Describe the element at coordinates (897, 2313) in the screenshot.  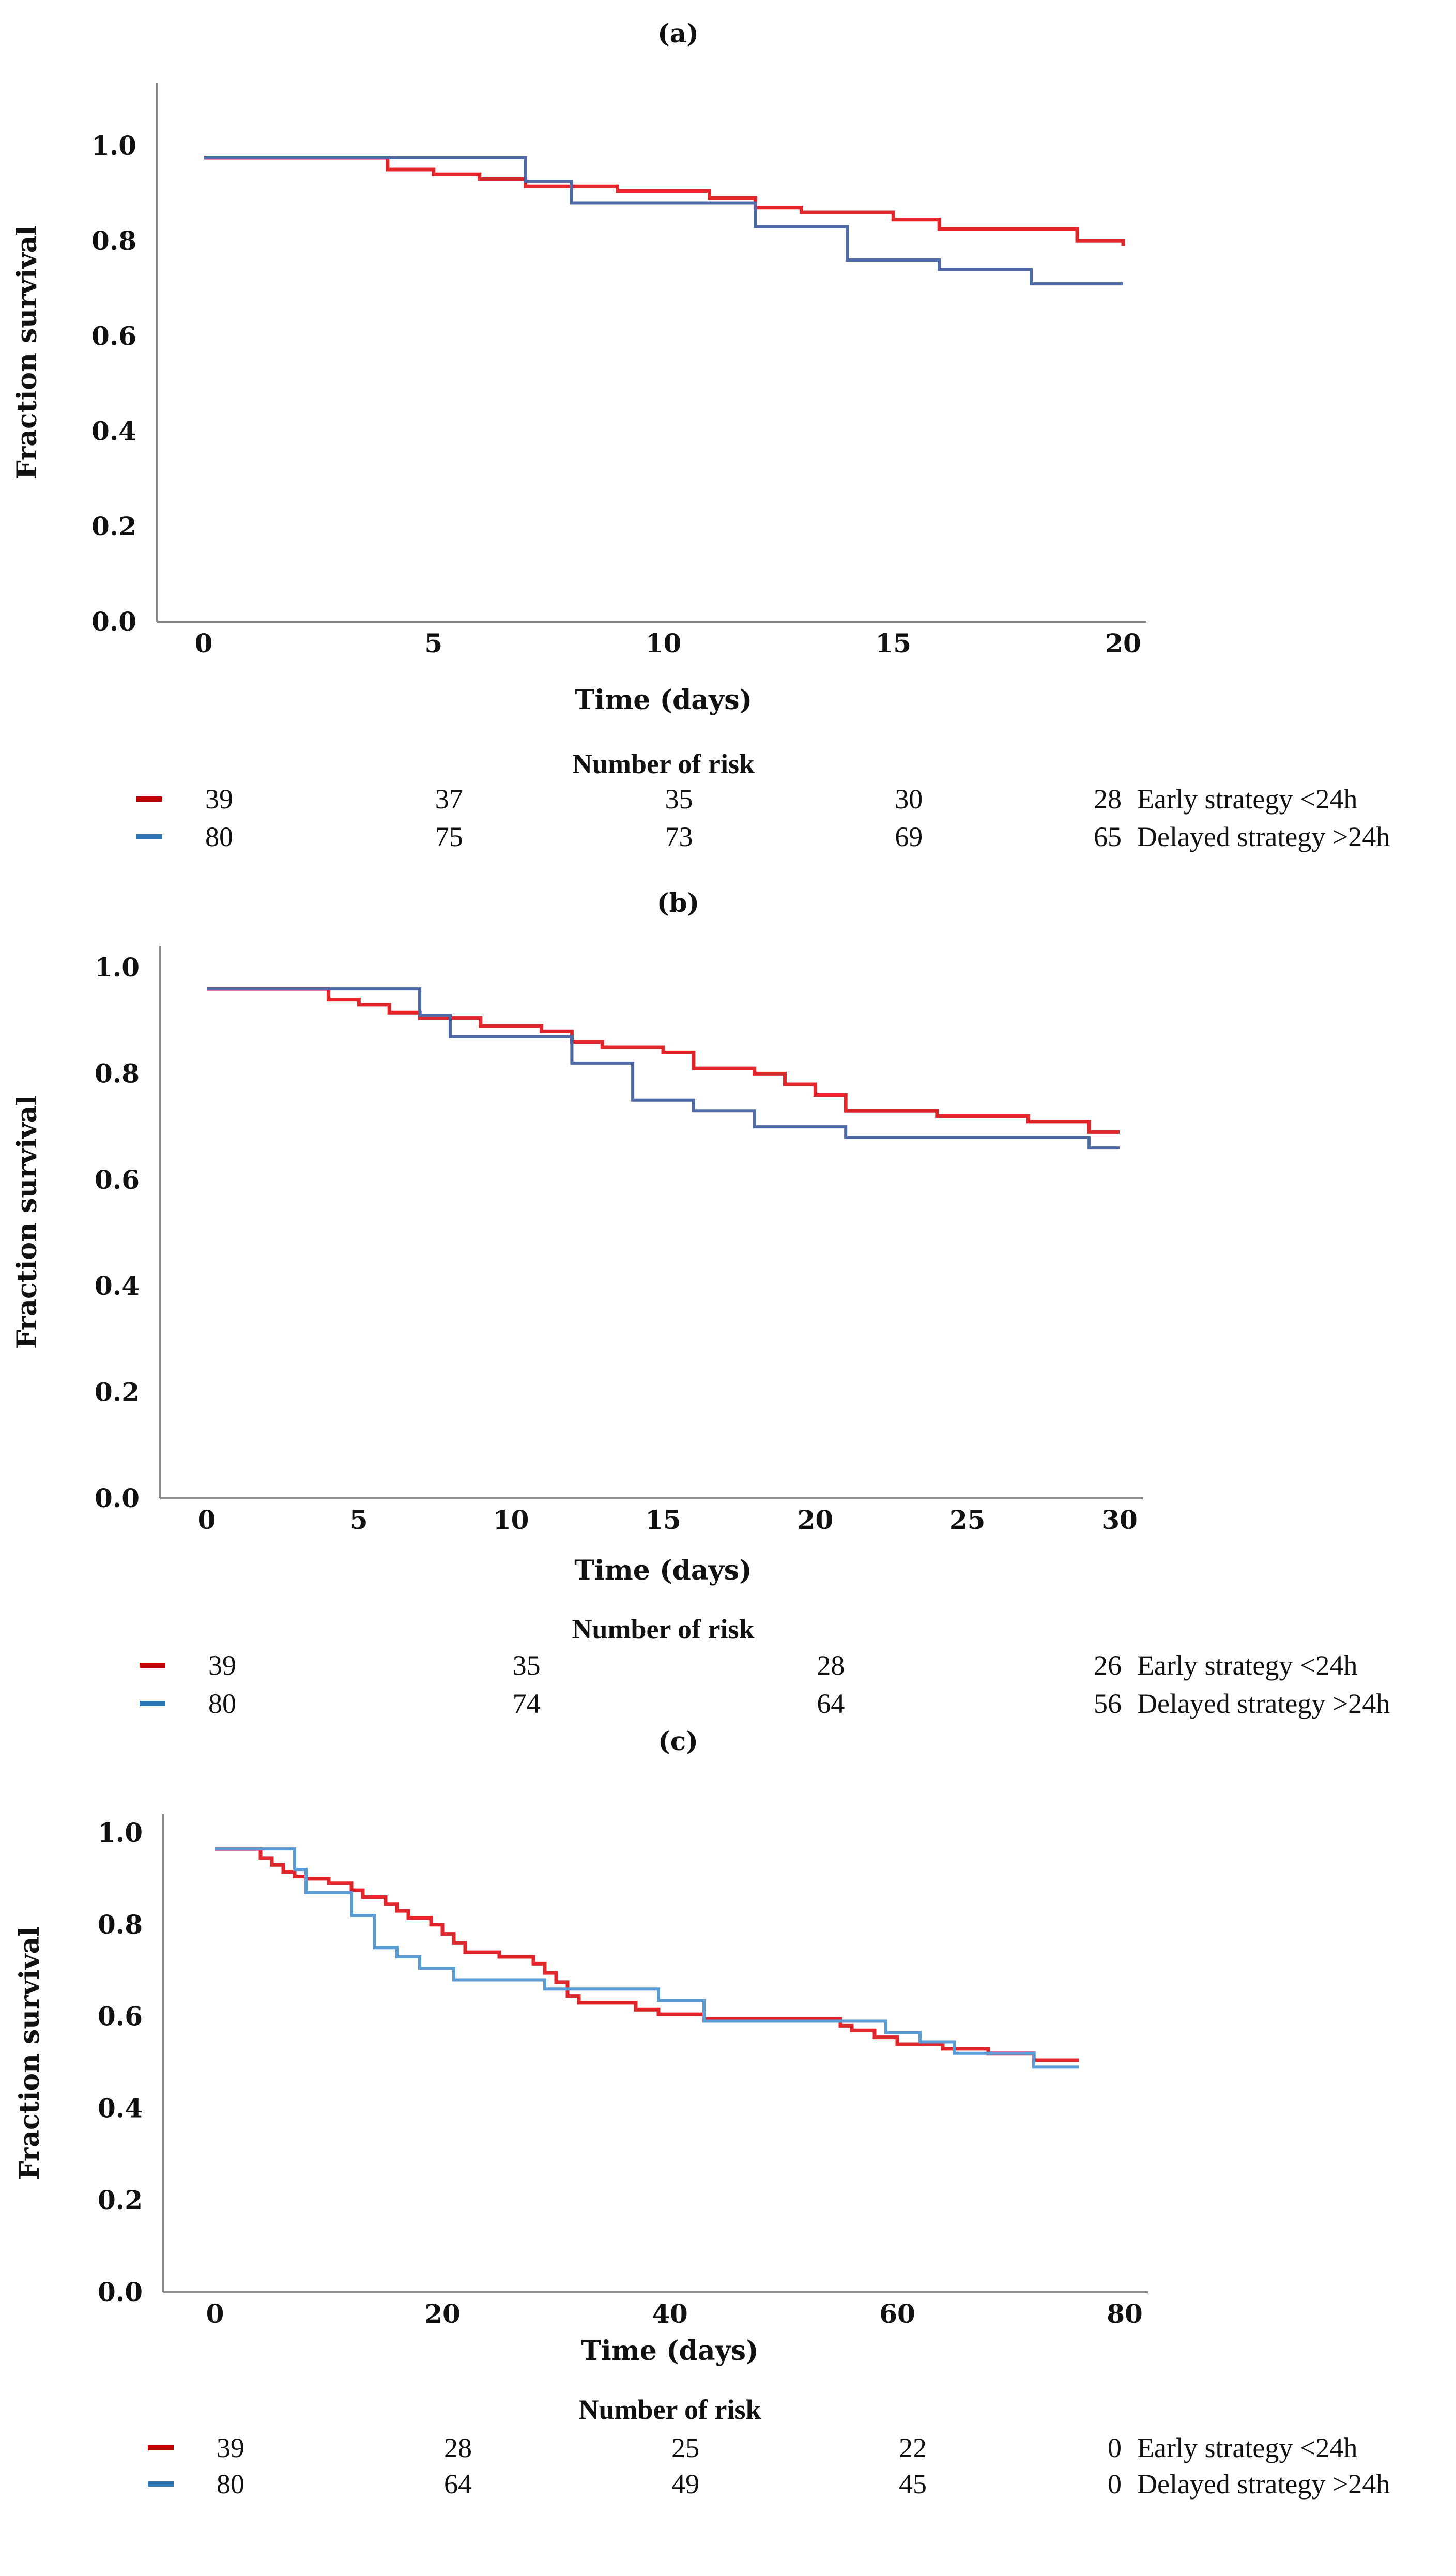
I see `x-tick-label: 60` at that location.